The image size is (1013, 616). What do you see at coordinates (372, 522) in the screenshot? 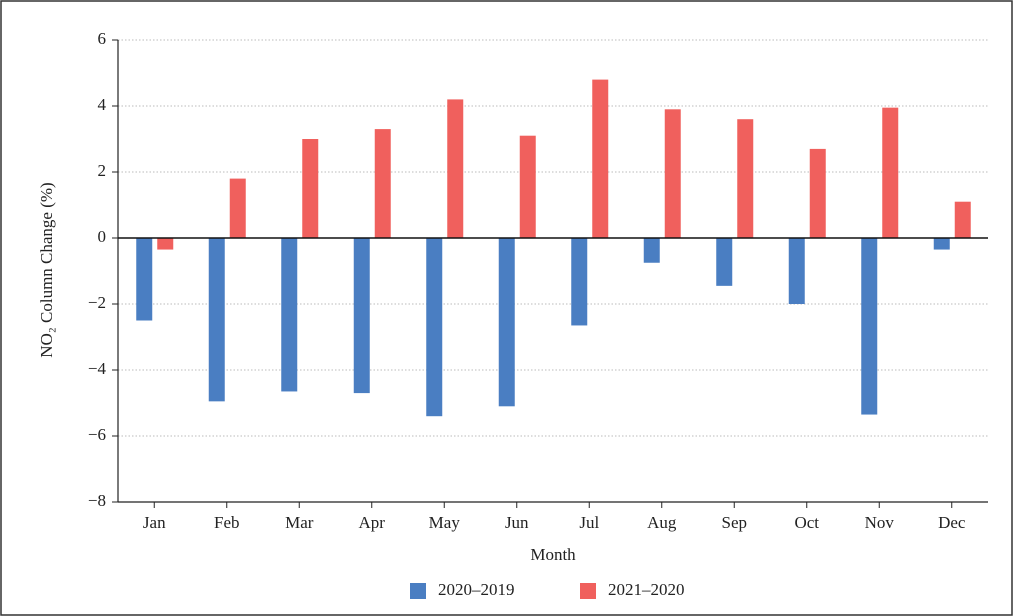
I see `x-tick-label: Apr` at bounding box center [372, 522].